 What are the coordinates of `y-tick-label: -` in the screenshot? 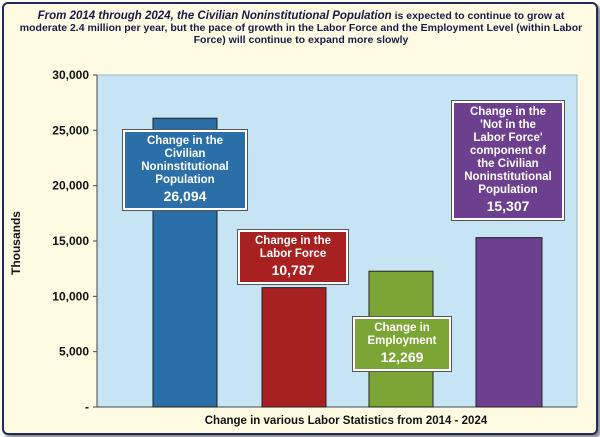 It's located at (87, 407).